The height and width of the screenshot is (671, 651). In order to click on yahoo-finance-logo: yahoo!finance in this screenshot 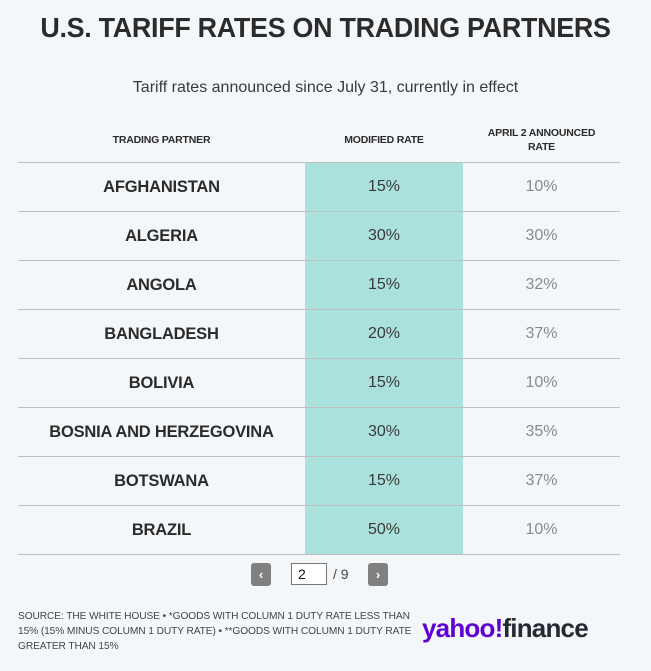, I will do `click(505, 628)`.